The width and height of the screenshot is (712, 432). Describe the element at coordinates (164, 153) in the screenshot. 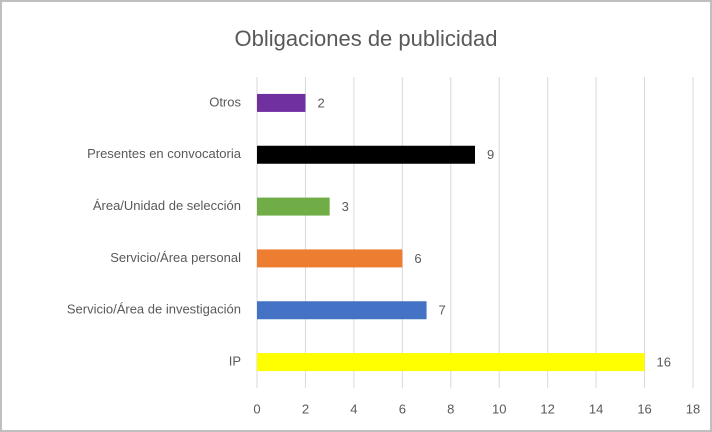

I see `y-tick-label: Presentes en convocatoria` at that location.